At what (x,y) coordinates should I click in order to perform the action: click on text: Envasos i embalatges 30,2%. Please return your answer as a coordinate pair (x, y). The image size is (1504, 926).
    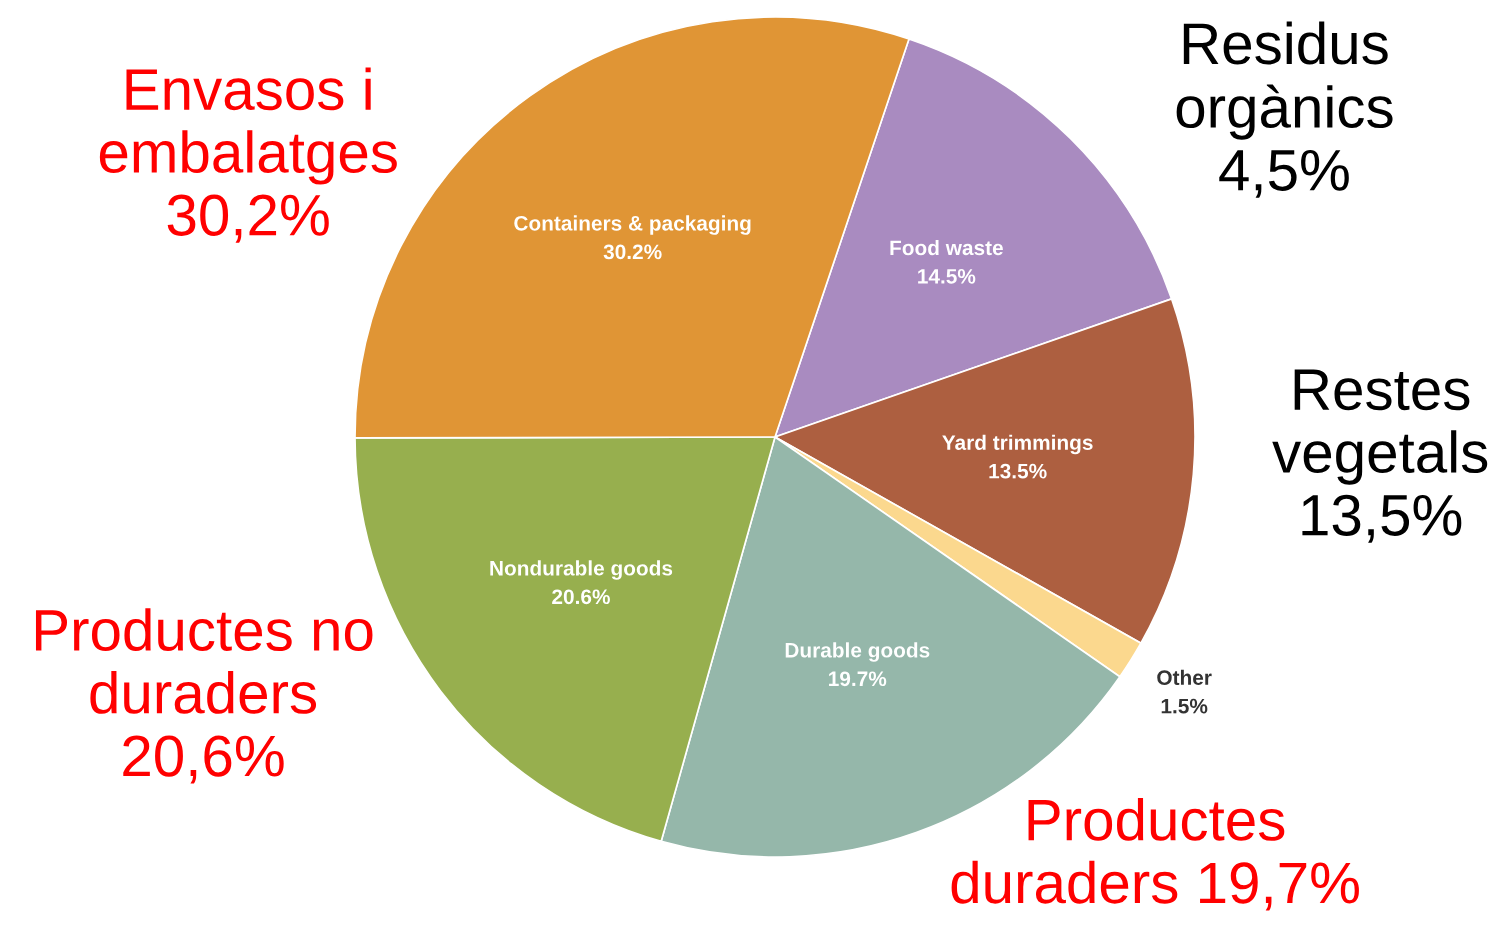
    Looking at the image, I should click on (248, 155).